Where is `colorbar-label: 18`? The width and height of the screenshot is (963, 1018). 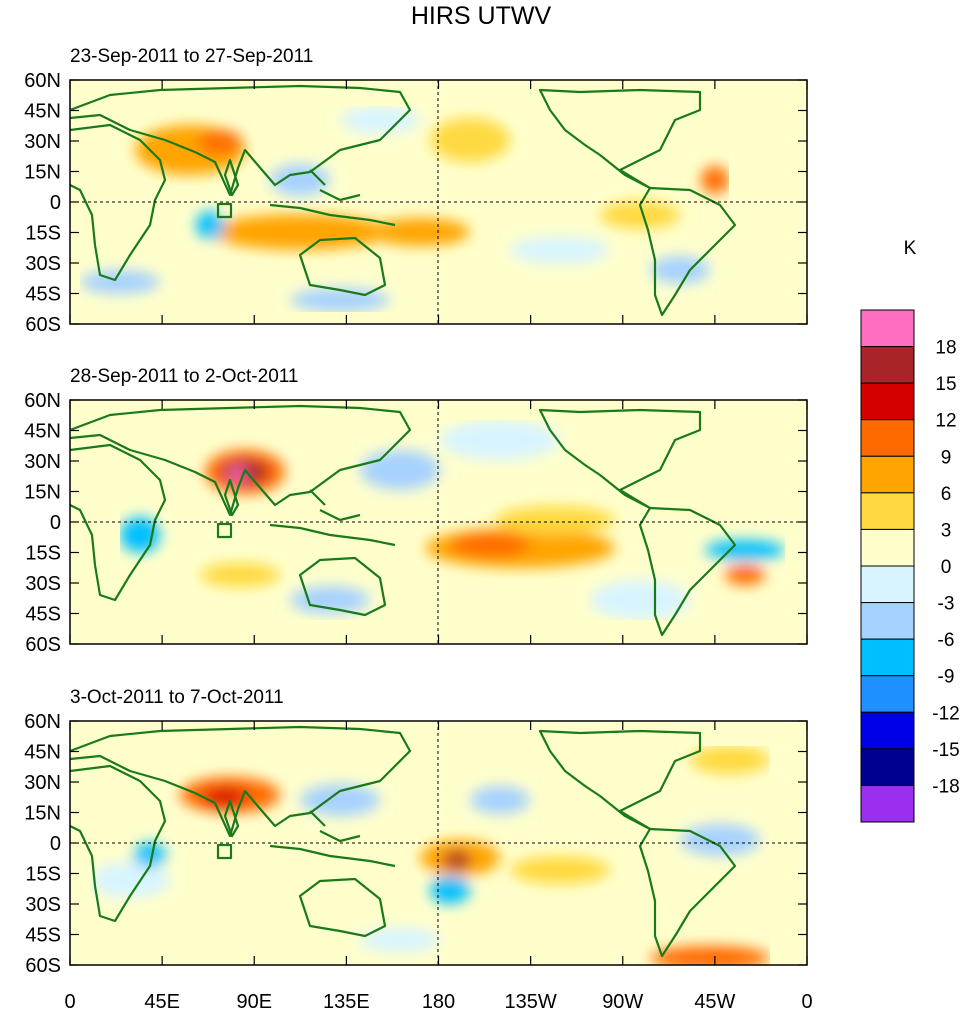 colorbar-label: 18 is located at coordinates (945, 348).